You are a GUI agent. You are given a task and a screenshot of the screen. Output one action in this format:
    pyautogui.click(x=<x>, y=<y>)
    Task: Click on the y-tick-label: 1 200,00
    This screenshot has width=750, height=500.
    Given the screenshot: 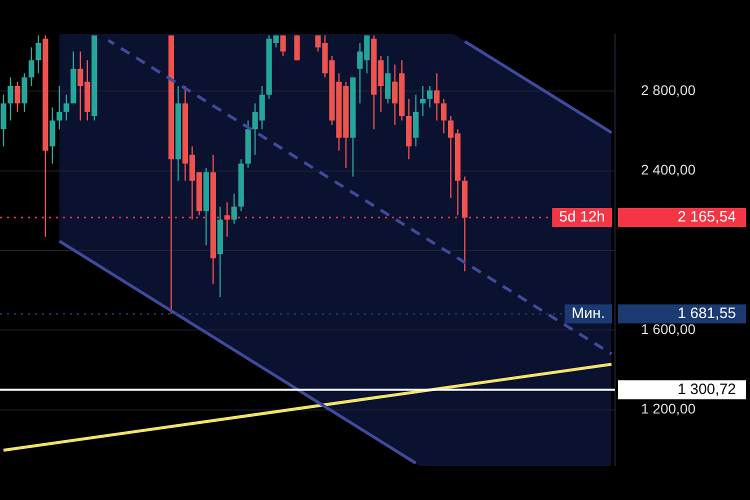 What is the action you would take?
    pyautogui.click(x=668, y=408)
    